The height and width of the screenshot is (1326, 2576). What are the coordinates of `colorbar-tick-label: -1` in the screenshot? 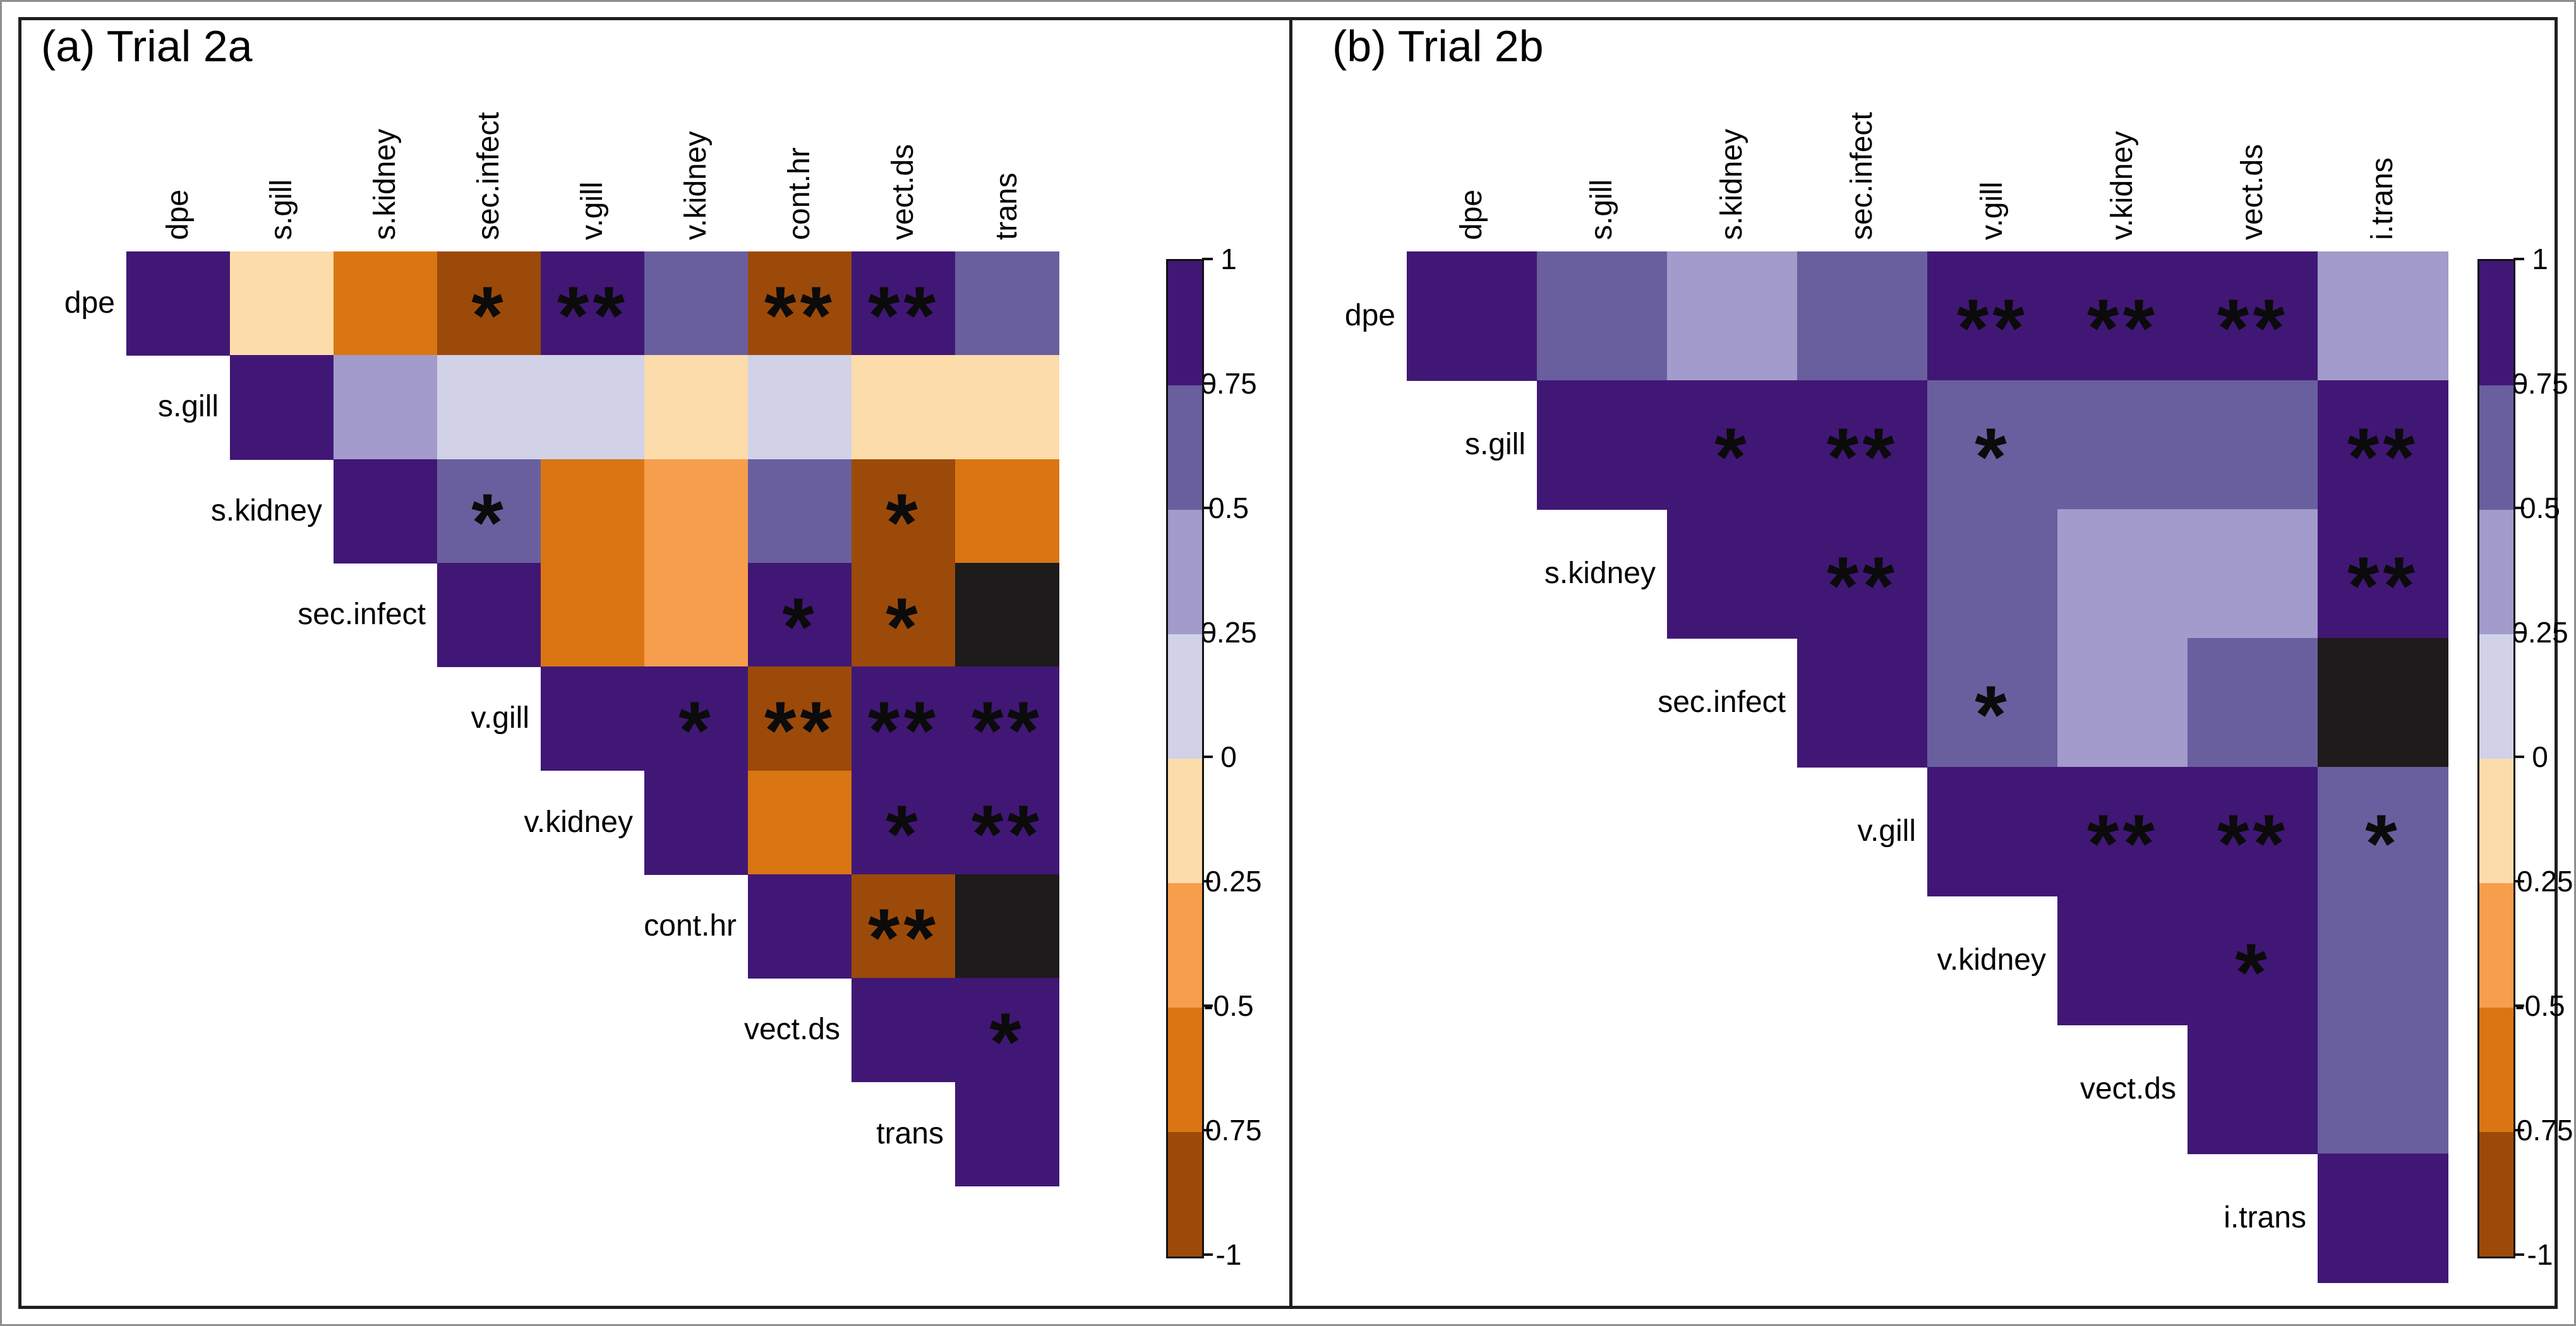 It's located at (2540, 1254).